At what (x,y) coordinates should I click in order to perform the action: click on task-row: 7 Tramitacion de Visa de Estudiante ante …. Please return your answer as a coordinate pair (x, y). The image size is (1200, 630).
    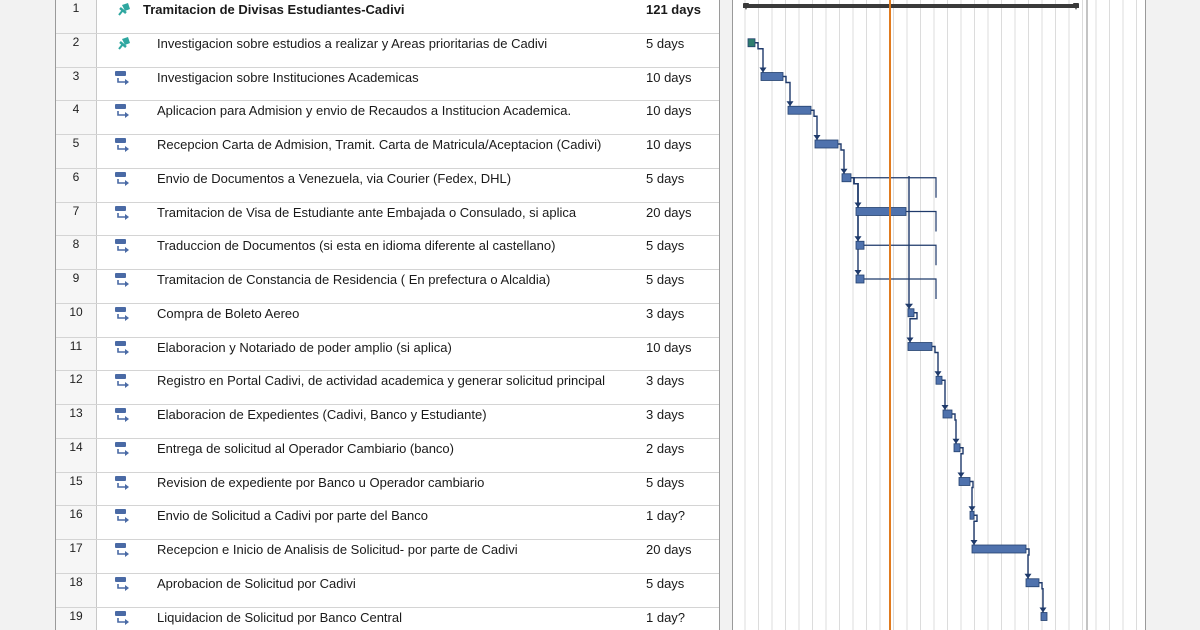
    Looking at the image, I should click on (387, 219).